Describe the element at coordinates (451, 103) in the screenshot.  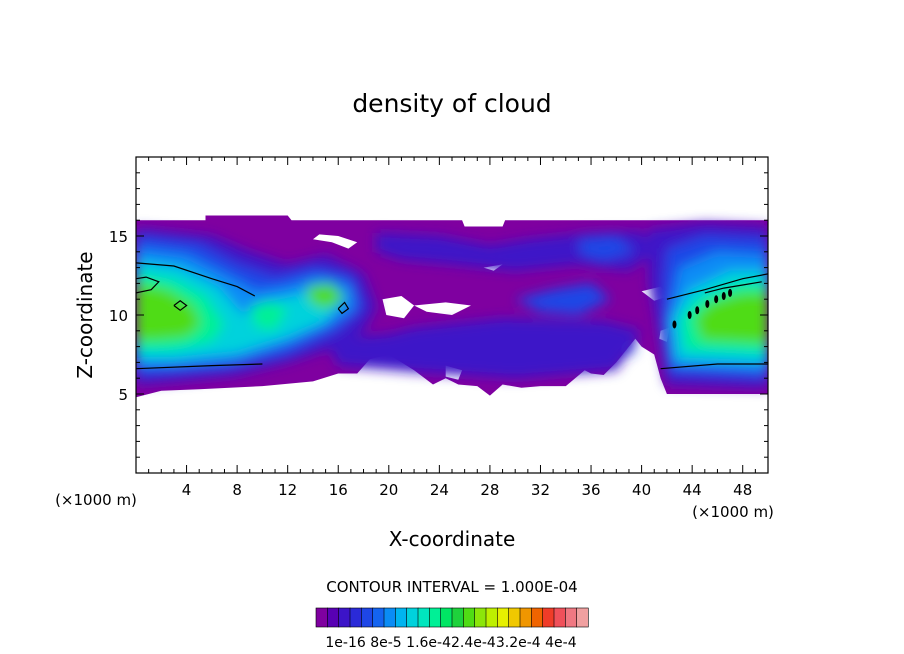
I see `chart-title: density of cloud` at that location.